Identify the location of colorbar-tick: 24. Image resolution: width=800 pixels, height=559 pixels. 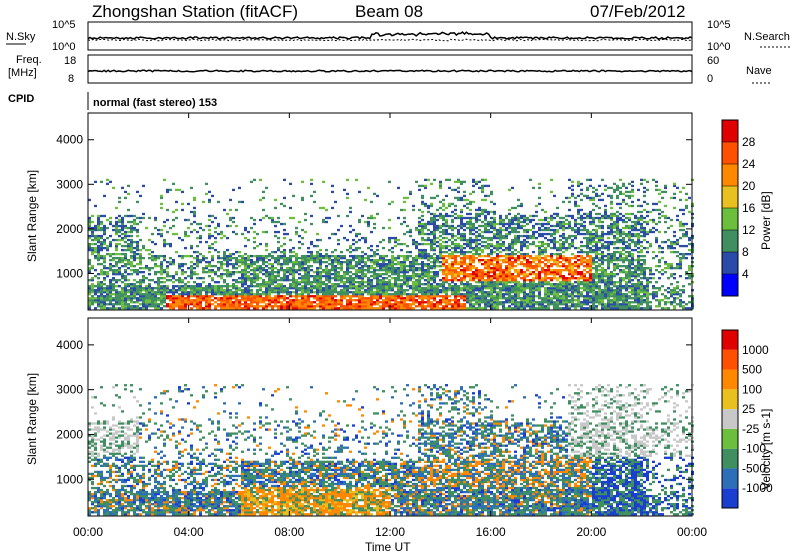
(749, 164).